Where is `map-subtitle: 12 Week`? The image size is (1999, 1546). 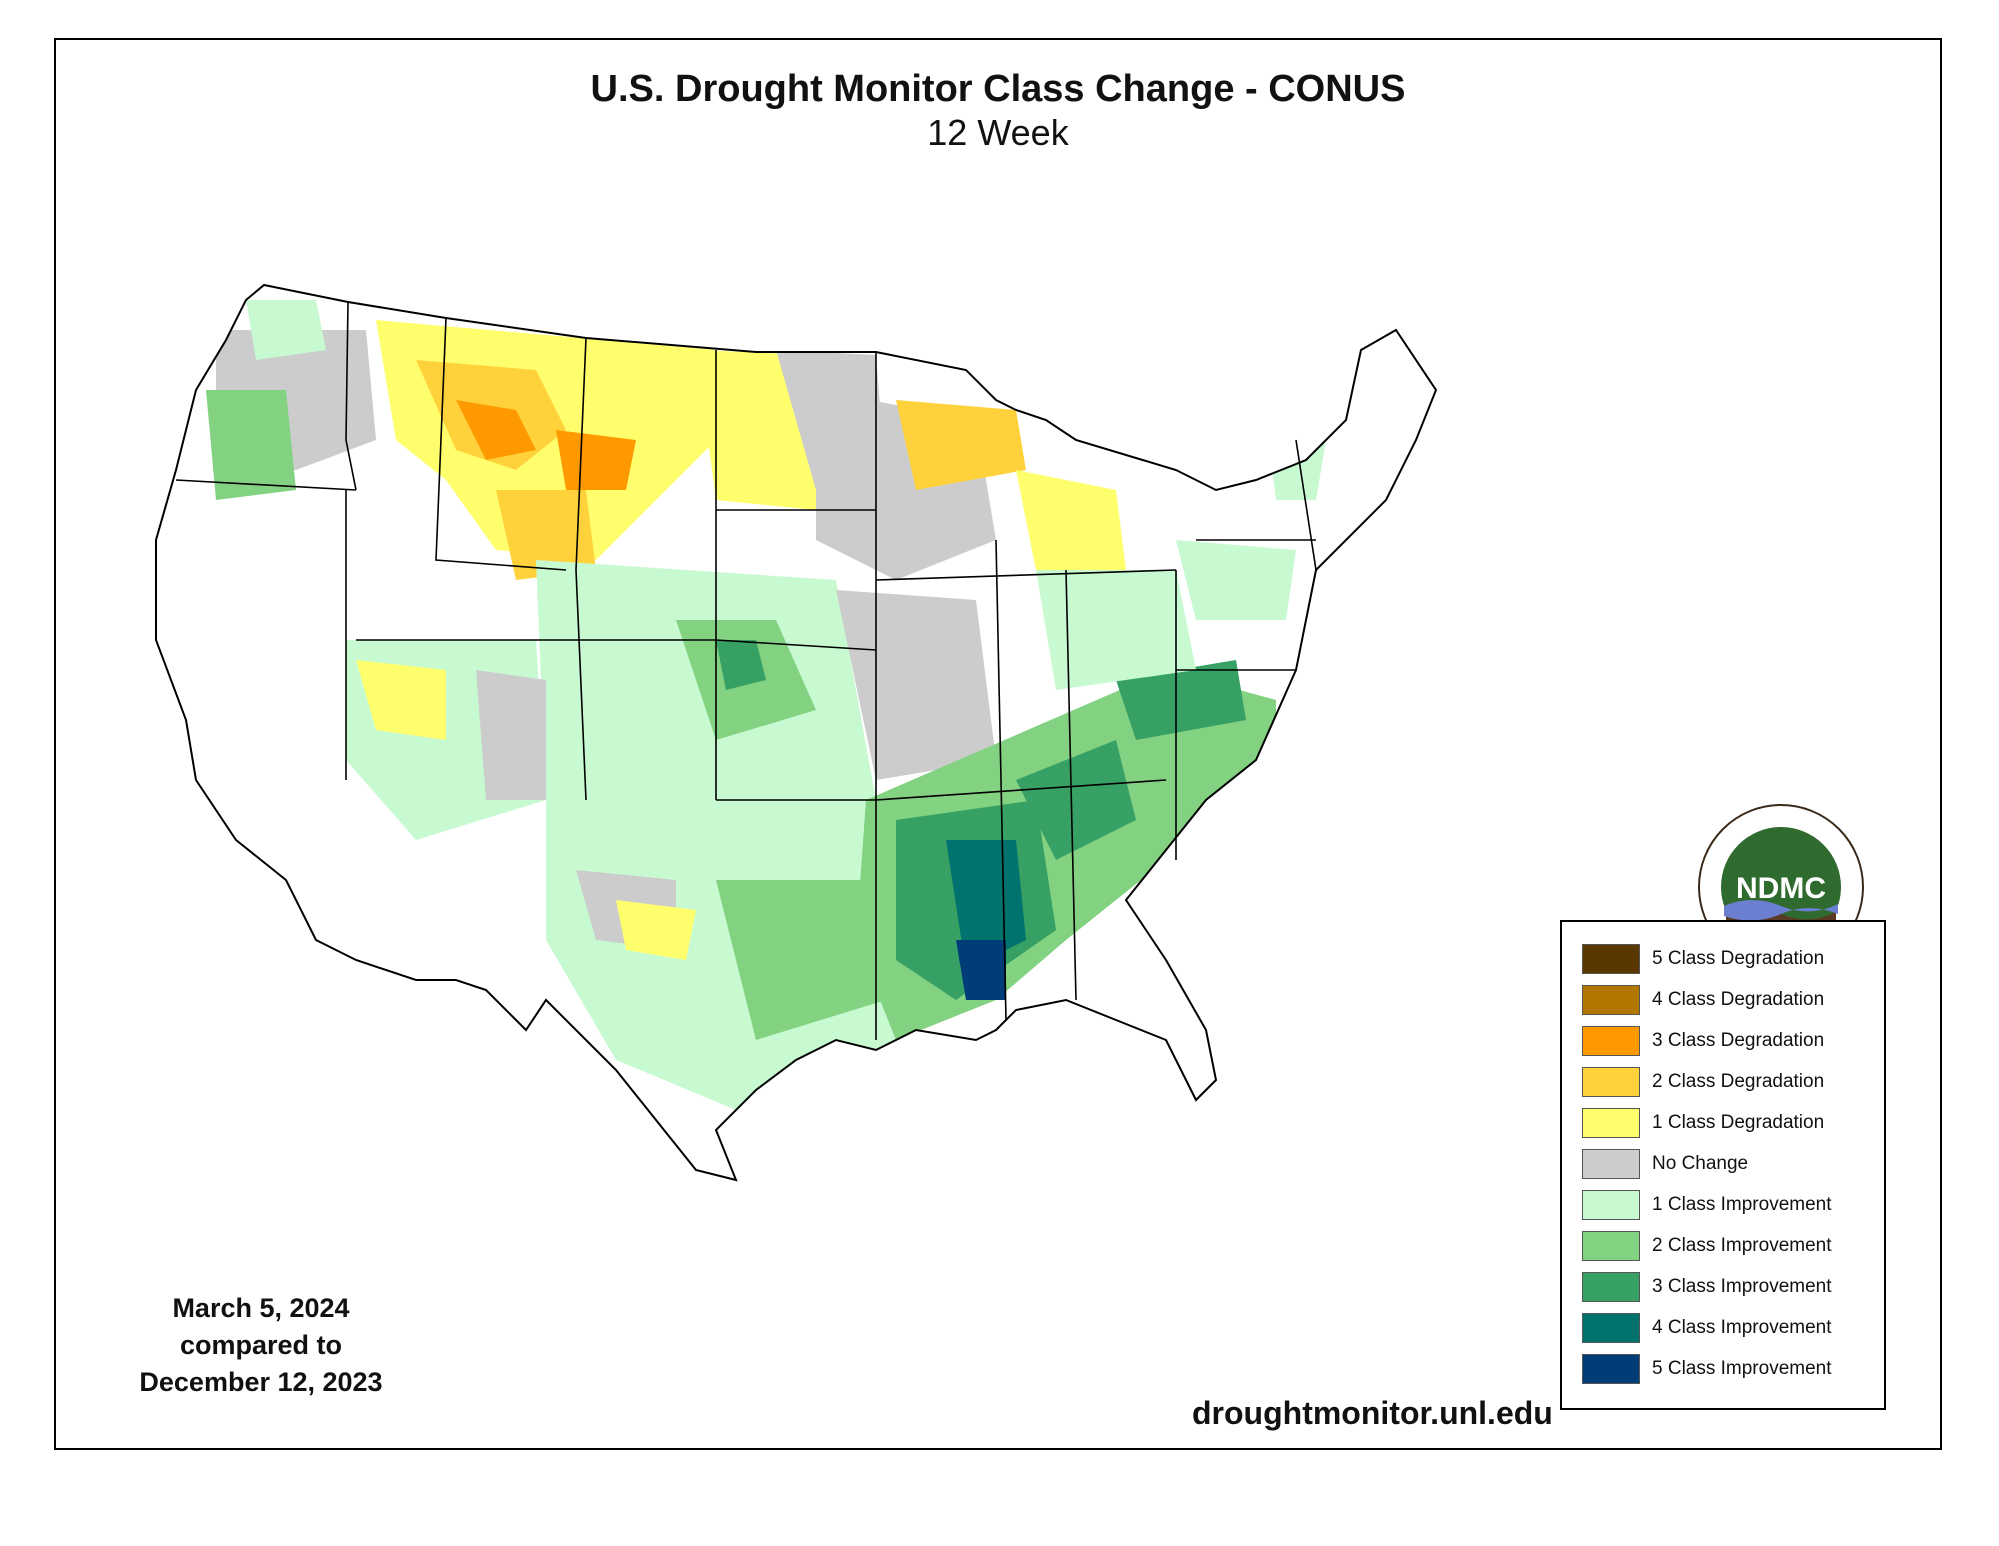 map-subtitle: 12 Week is located at coordinates (998, 132).